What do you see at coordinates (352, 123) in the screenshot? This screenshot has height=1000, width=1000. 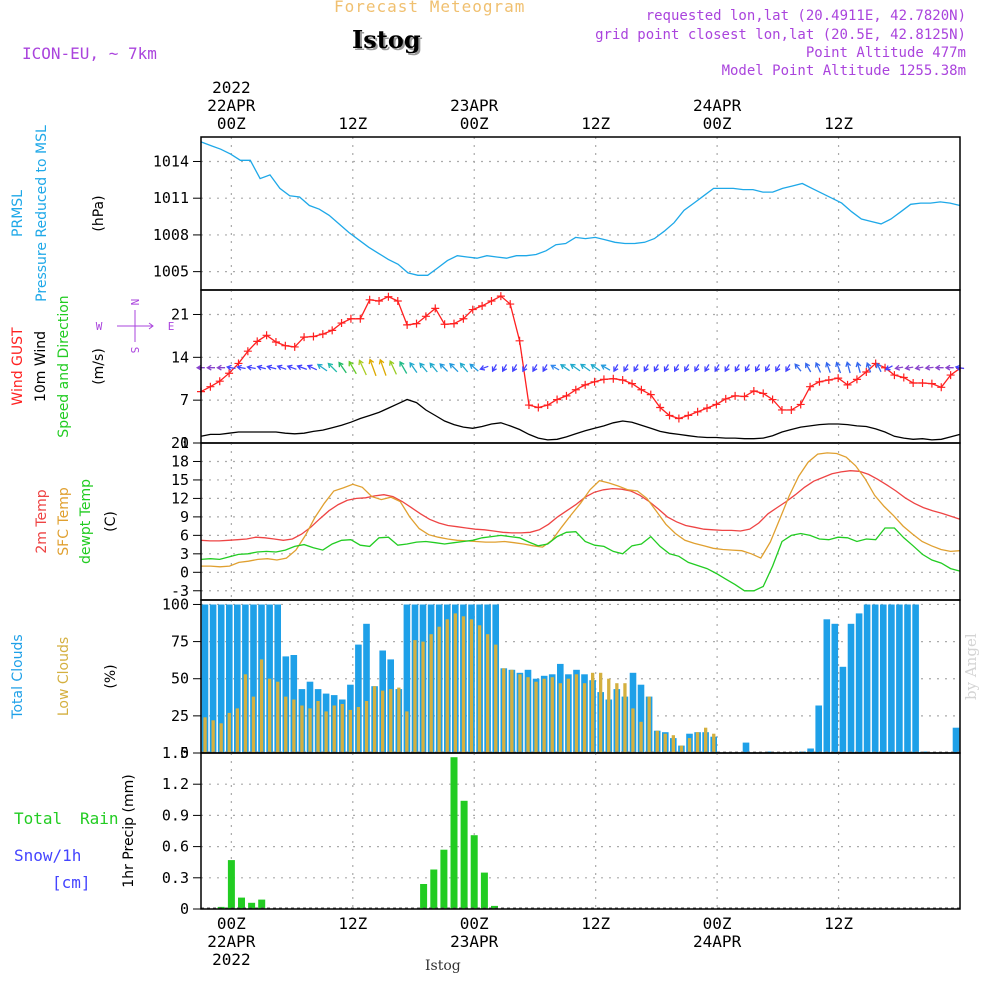 I see `time-label-top: 12Z` at bounding box center [352, 123].